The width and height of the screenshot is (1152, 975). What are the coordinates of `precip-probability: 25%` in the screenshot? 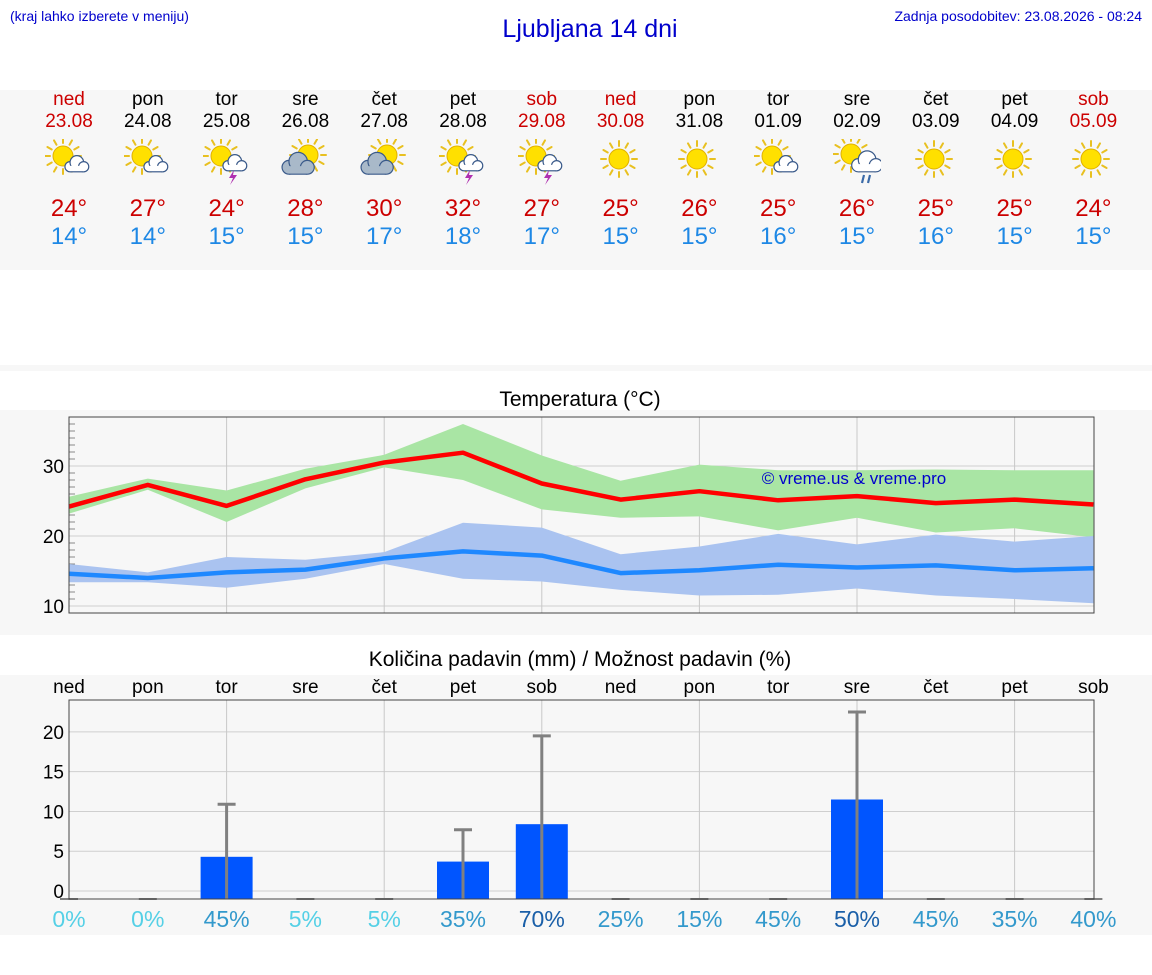 It's located at (621, 919).